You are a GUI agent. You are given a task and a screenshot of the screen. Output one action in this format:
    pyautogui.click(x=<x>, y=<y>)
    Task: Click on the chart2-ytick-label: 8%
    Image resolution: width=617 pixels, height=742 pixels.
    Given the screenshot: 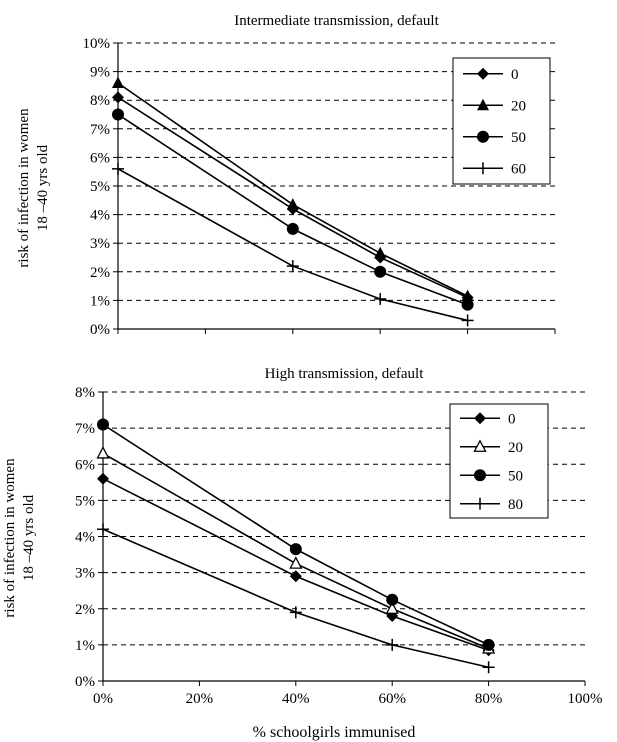 What is the action you would take?
    pyautogui.click(x=85, y=393)
    